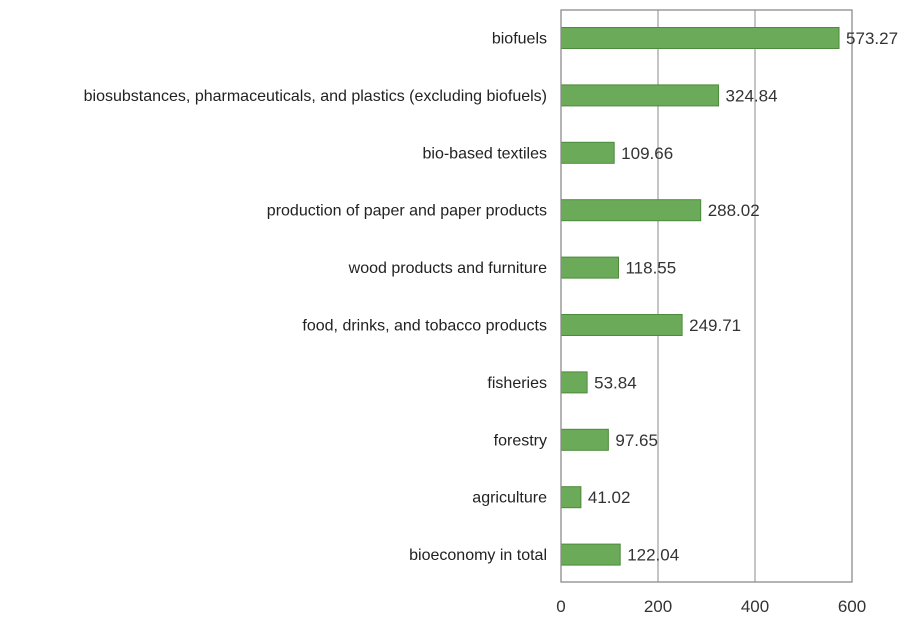 The height and width of the screenshot is (625, 917). What do you see at coordinates (509, 498) in the screenshot?
I see `category-label-9: agriculture` at bounding box center [509, 498].